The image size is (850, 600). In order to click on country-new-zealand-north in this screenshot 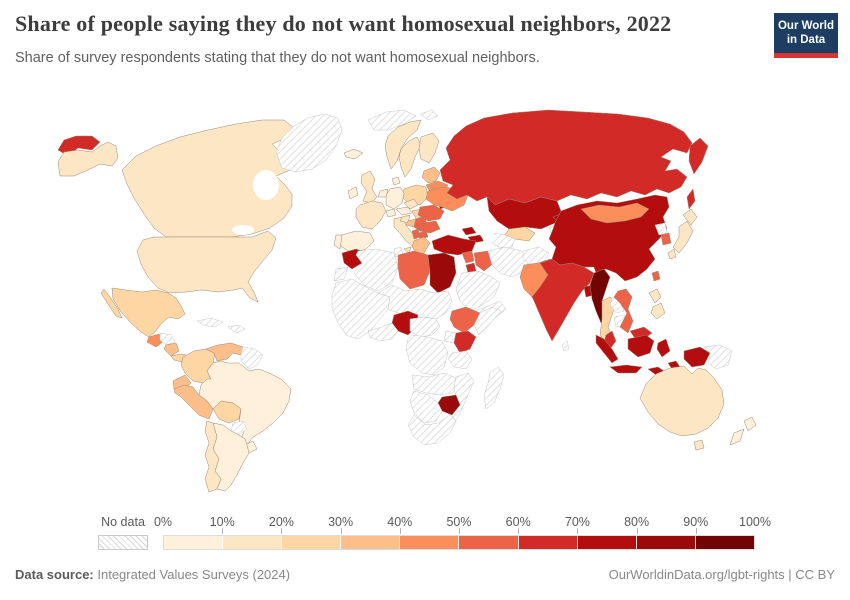, I will do `click(750, 424)`.